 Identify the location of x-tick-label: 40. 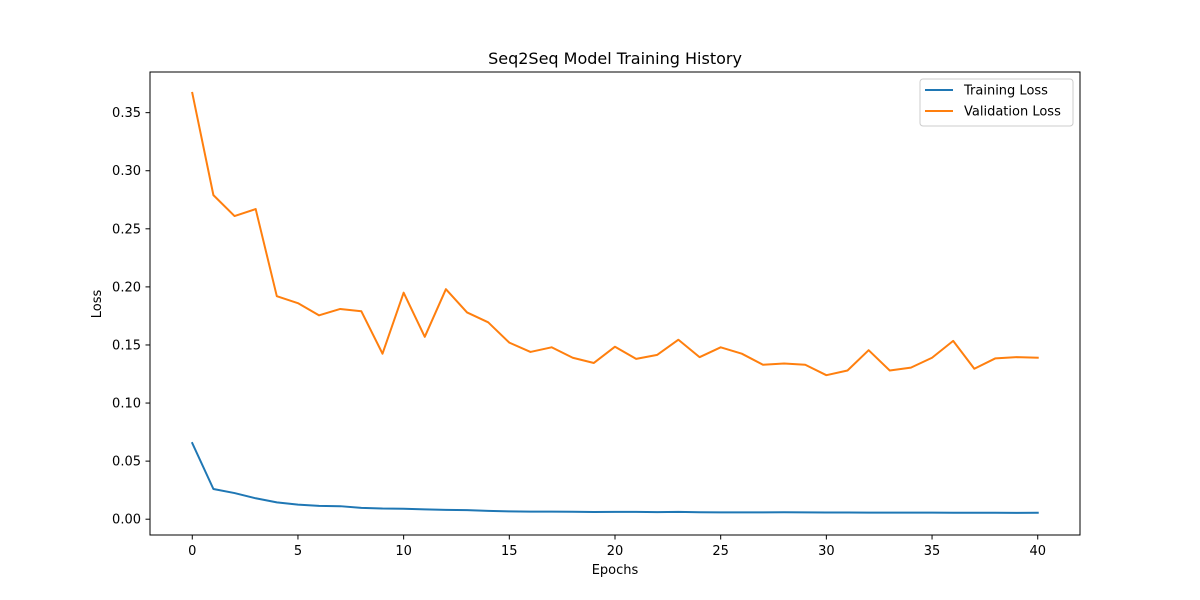
(1037, 551).